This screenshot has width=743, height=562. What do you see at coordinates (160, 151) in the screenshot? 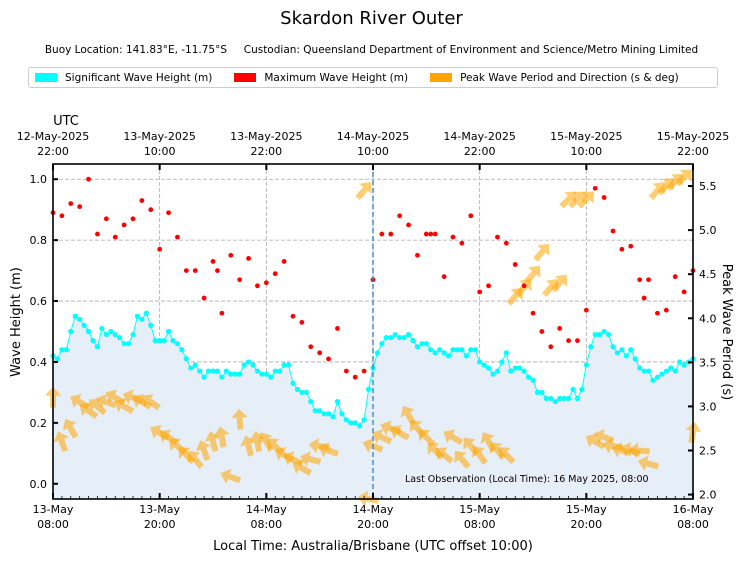
I see `top-tick-label-time: 10:00` at bounding box center [160, 151].